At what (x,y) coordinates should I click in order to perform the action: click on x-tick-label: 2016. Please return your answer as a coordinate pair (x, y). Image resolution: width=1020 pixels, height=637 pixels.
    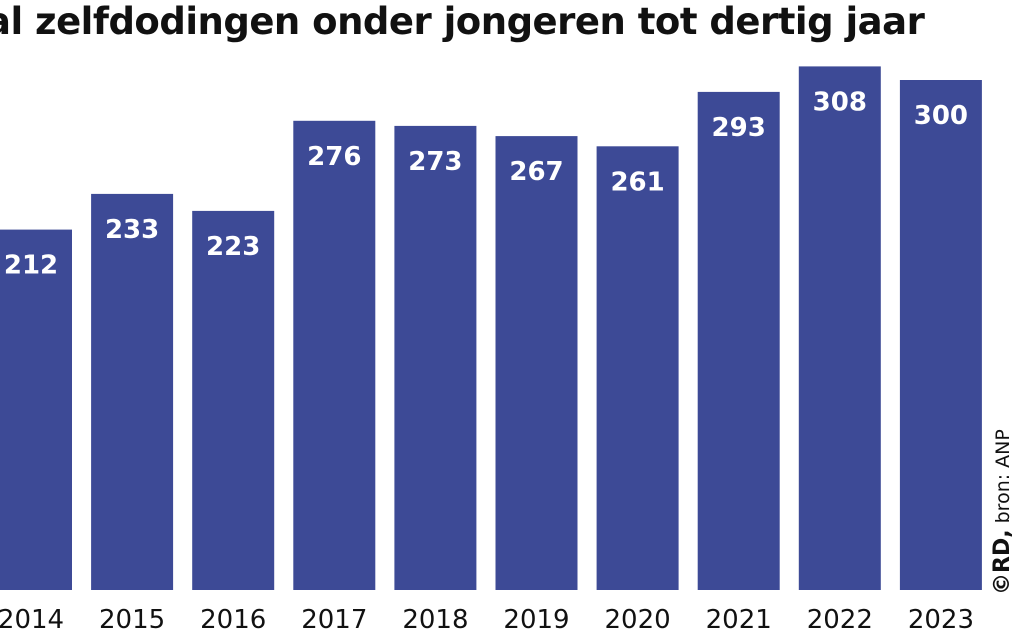
    Looking at the image, I should click on (233, 620).